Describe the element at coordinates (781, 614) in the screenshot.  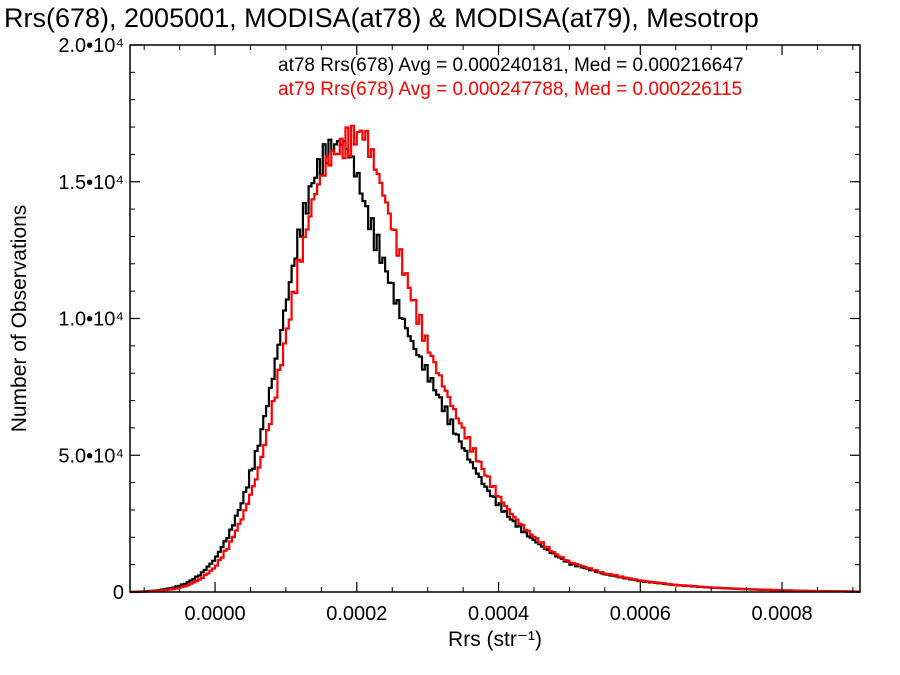
I see `x-tick-label: 0.0008` at that location.